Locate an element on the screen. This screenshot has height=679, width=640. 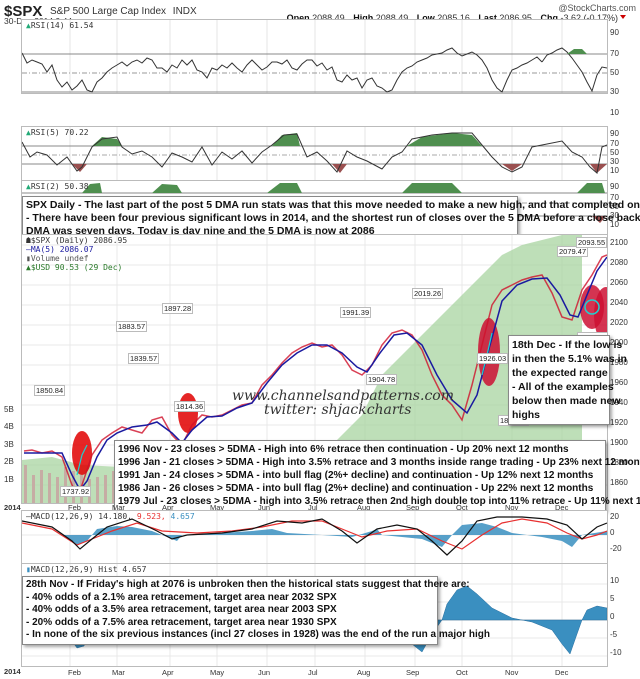
chg-label: Chg is located at coordinates (549, 18).